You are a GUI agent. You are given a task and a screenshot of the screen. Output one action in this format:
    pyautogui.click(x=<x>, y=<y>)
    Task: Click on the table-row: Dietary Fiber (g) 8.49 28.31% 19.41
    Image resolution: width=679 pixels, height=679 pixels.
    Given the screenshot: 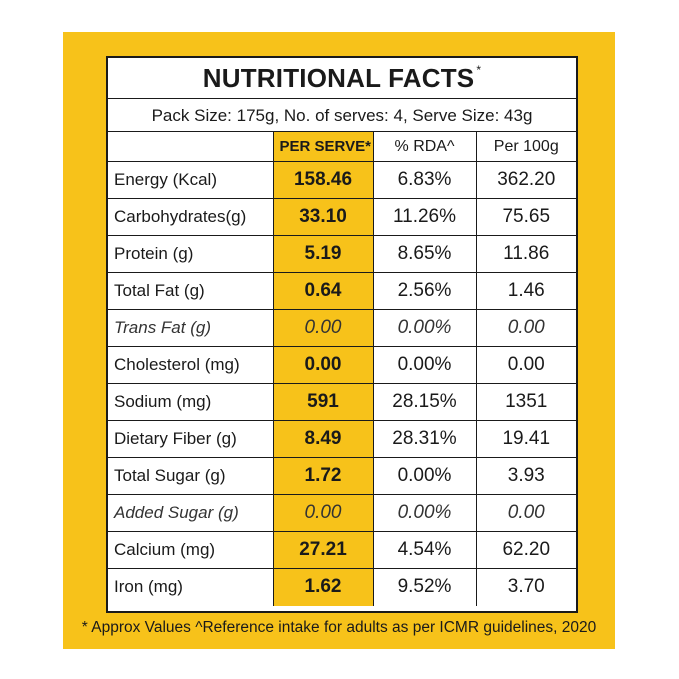 What is the action you would take?
    pyautogui.click(x=342, y=439)
    